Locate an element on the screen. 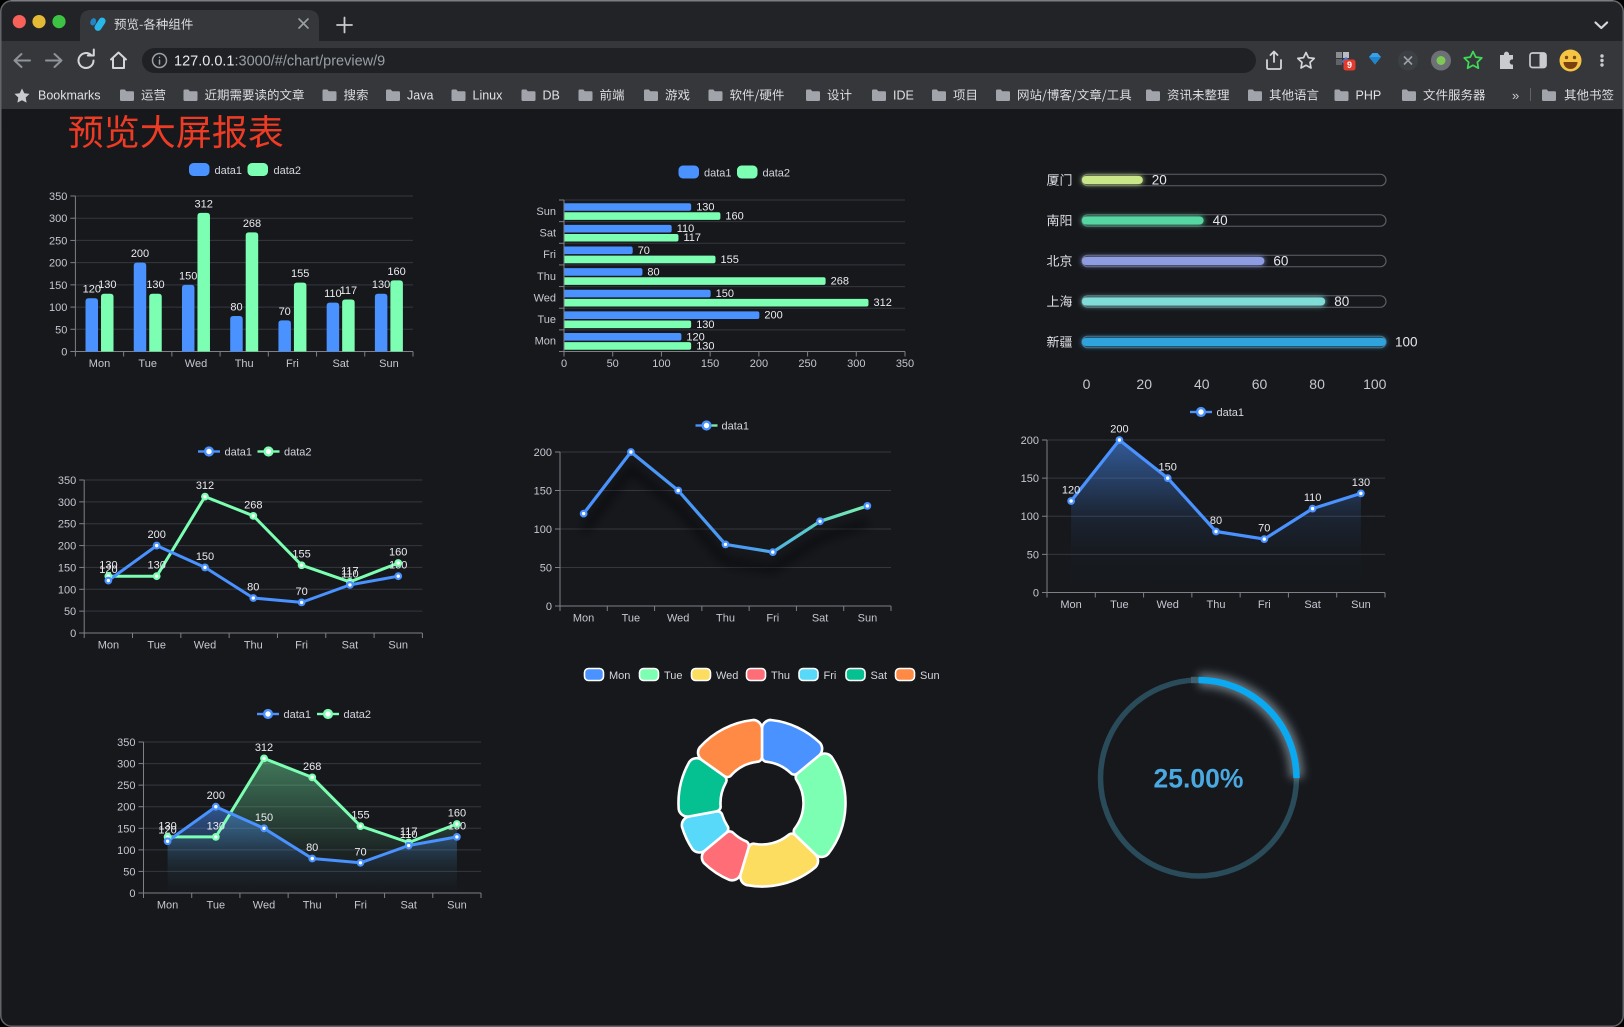 Image resolution: width=1624 pixels, height=1027 pixels. svg-text: Linux is located at coordinates (488, 96).